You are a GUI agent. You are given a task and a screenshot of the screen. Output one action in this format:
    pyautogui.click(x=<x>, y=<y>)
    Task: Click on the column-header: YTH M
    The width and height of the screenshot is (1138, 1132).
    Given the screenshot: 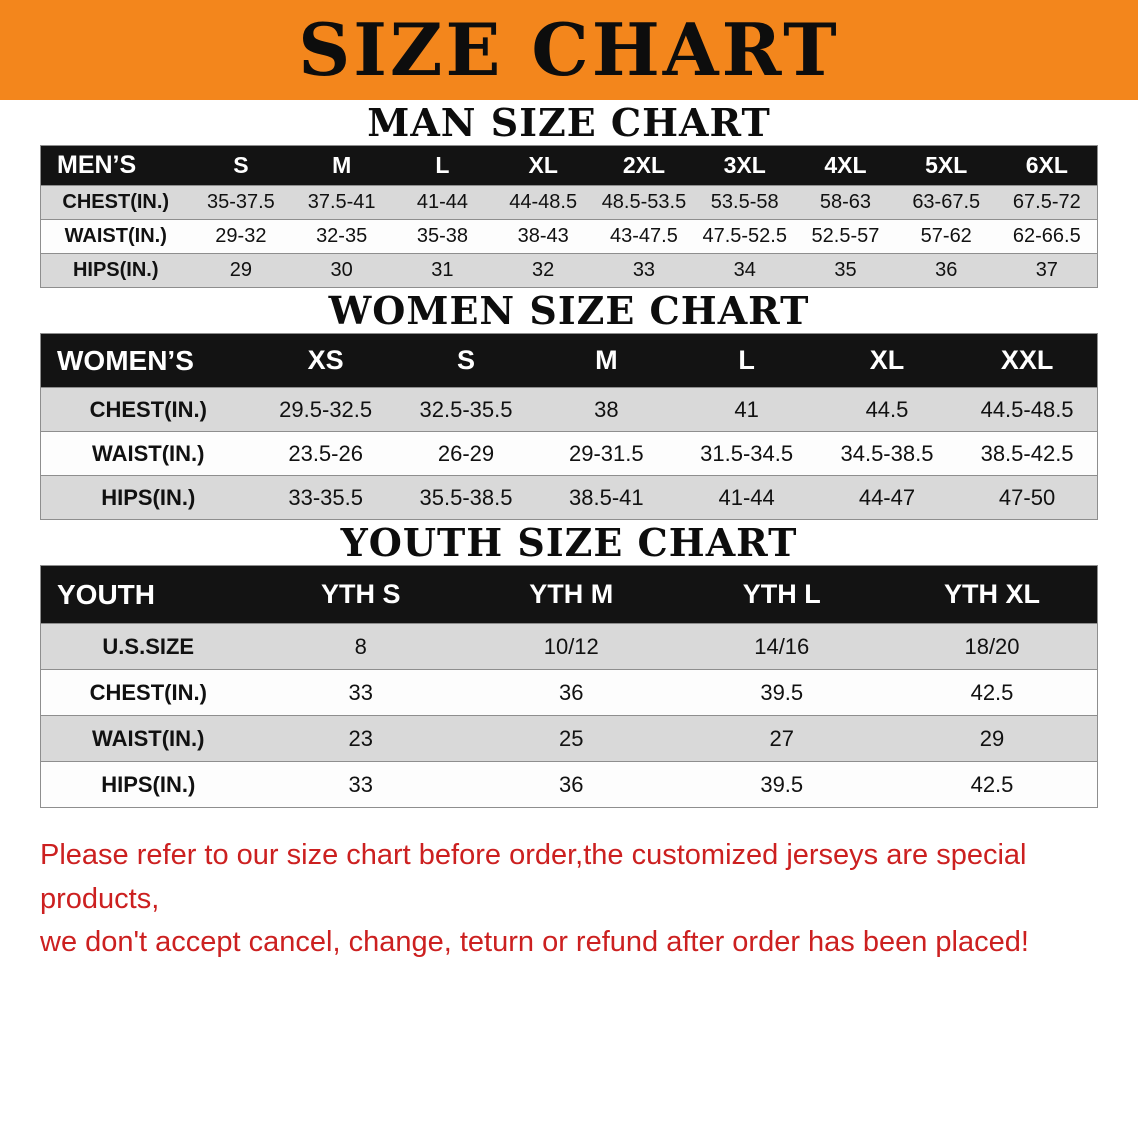 What is the action you would take?
    pyautogui.click(x=571, y=594)
    